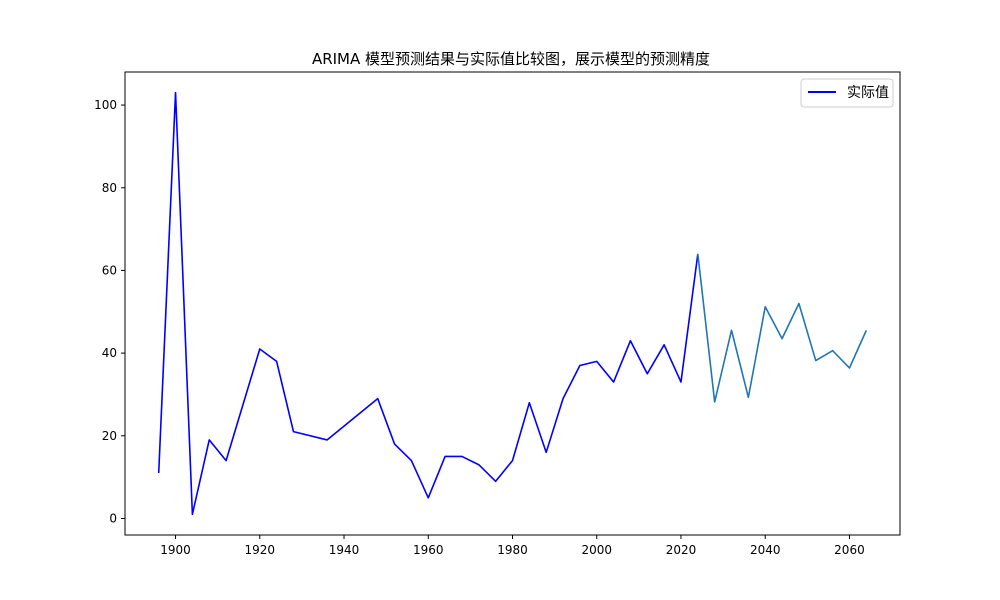 The image size is (1000, 600). What do you see at coordinates (681, 550) in the screenshot?
I see `x-tick-label: 2020` at bounding box center [681, 550].